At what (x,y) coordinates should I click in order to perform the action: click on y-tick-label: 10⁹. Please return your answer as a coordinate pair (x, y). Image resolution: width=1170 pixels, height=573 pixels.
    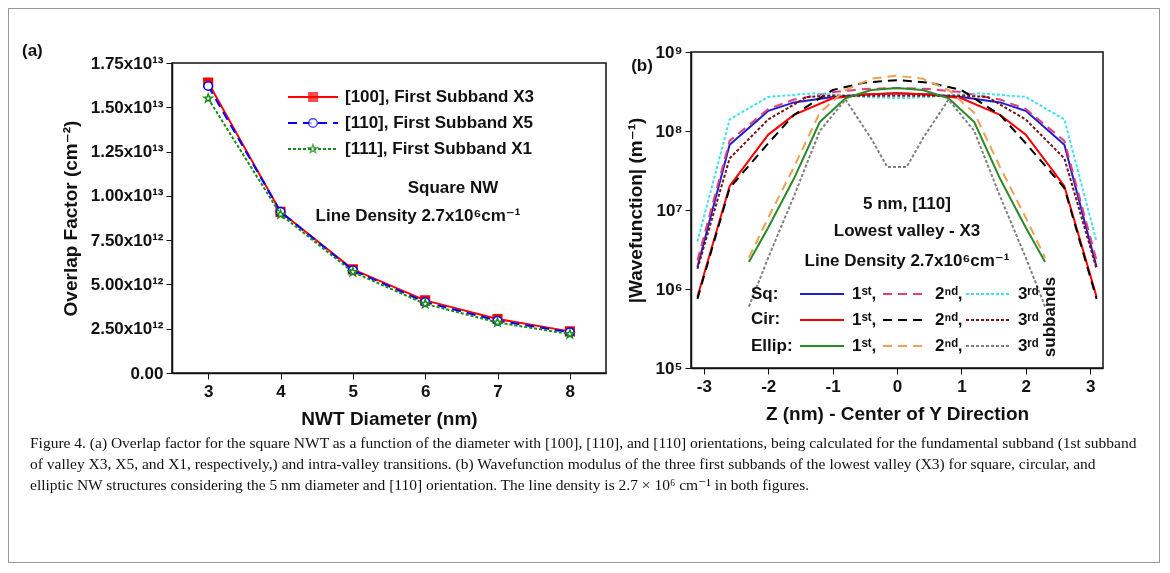
    Looking at the image, I should click on (669, 52).